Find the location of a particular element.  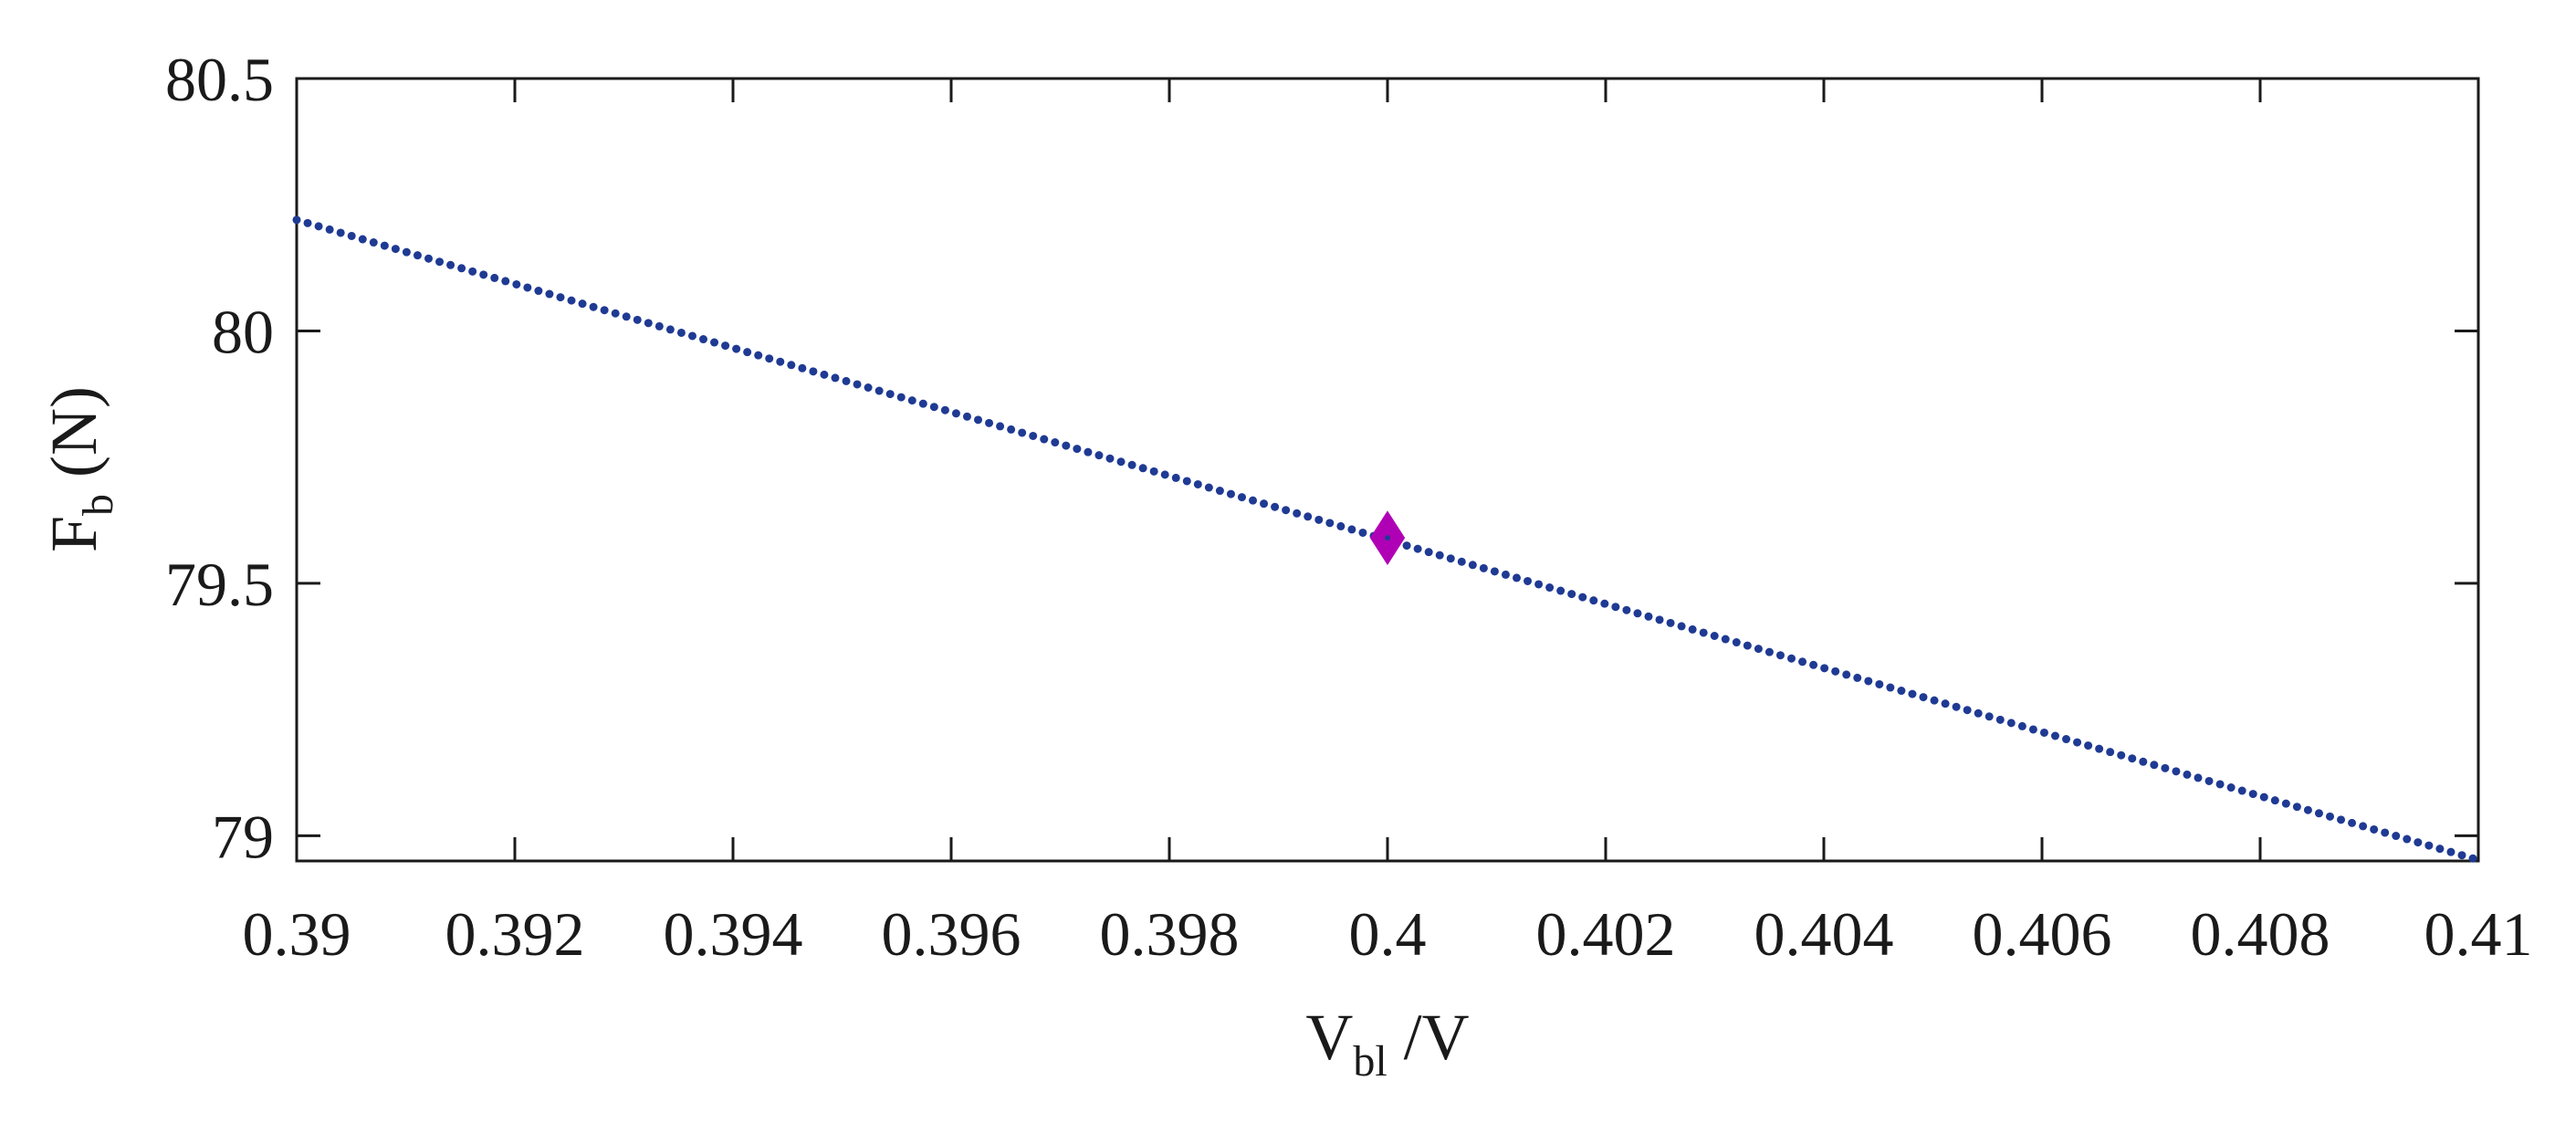

highlight-center-dot is located at coordinates (1387, 538).